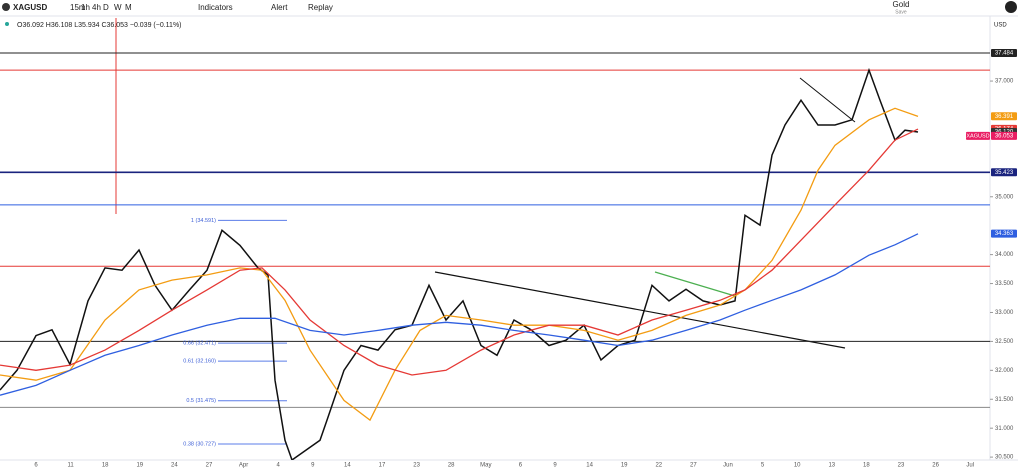 This screenshot has height=476, width=1018. I want to click on alert-button: Alert, so click(279, 7).